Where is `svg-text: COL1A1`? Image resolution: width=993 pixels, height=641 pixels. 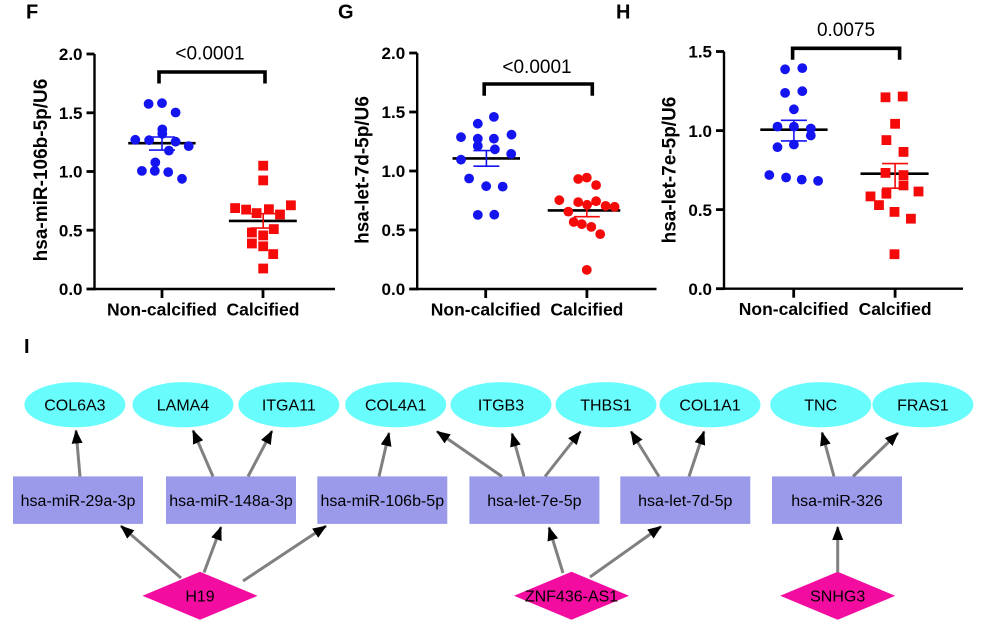 svg-text: COL1A1 is located at coordinates (709, 405).